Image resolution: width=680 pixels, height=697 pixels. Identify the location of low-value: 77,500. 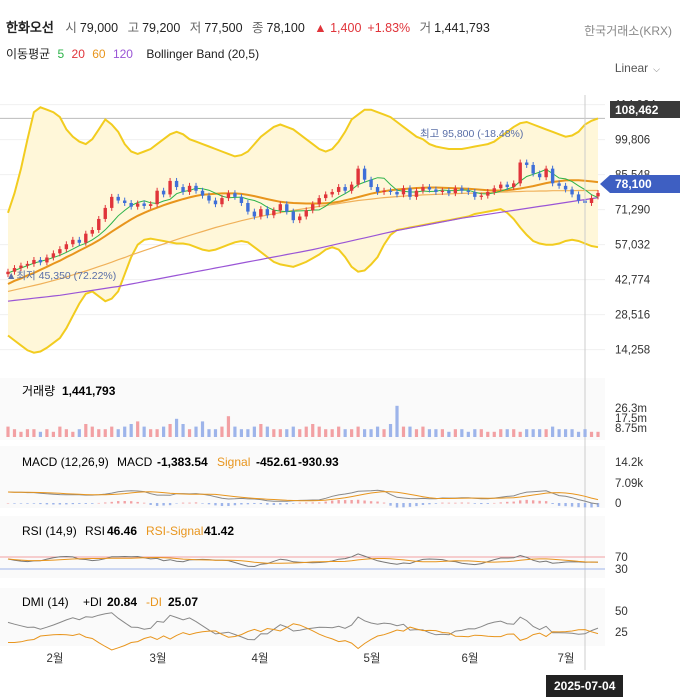
(223, 28).